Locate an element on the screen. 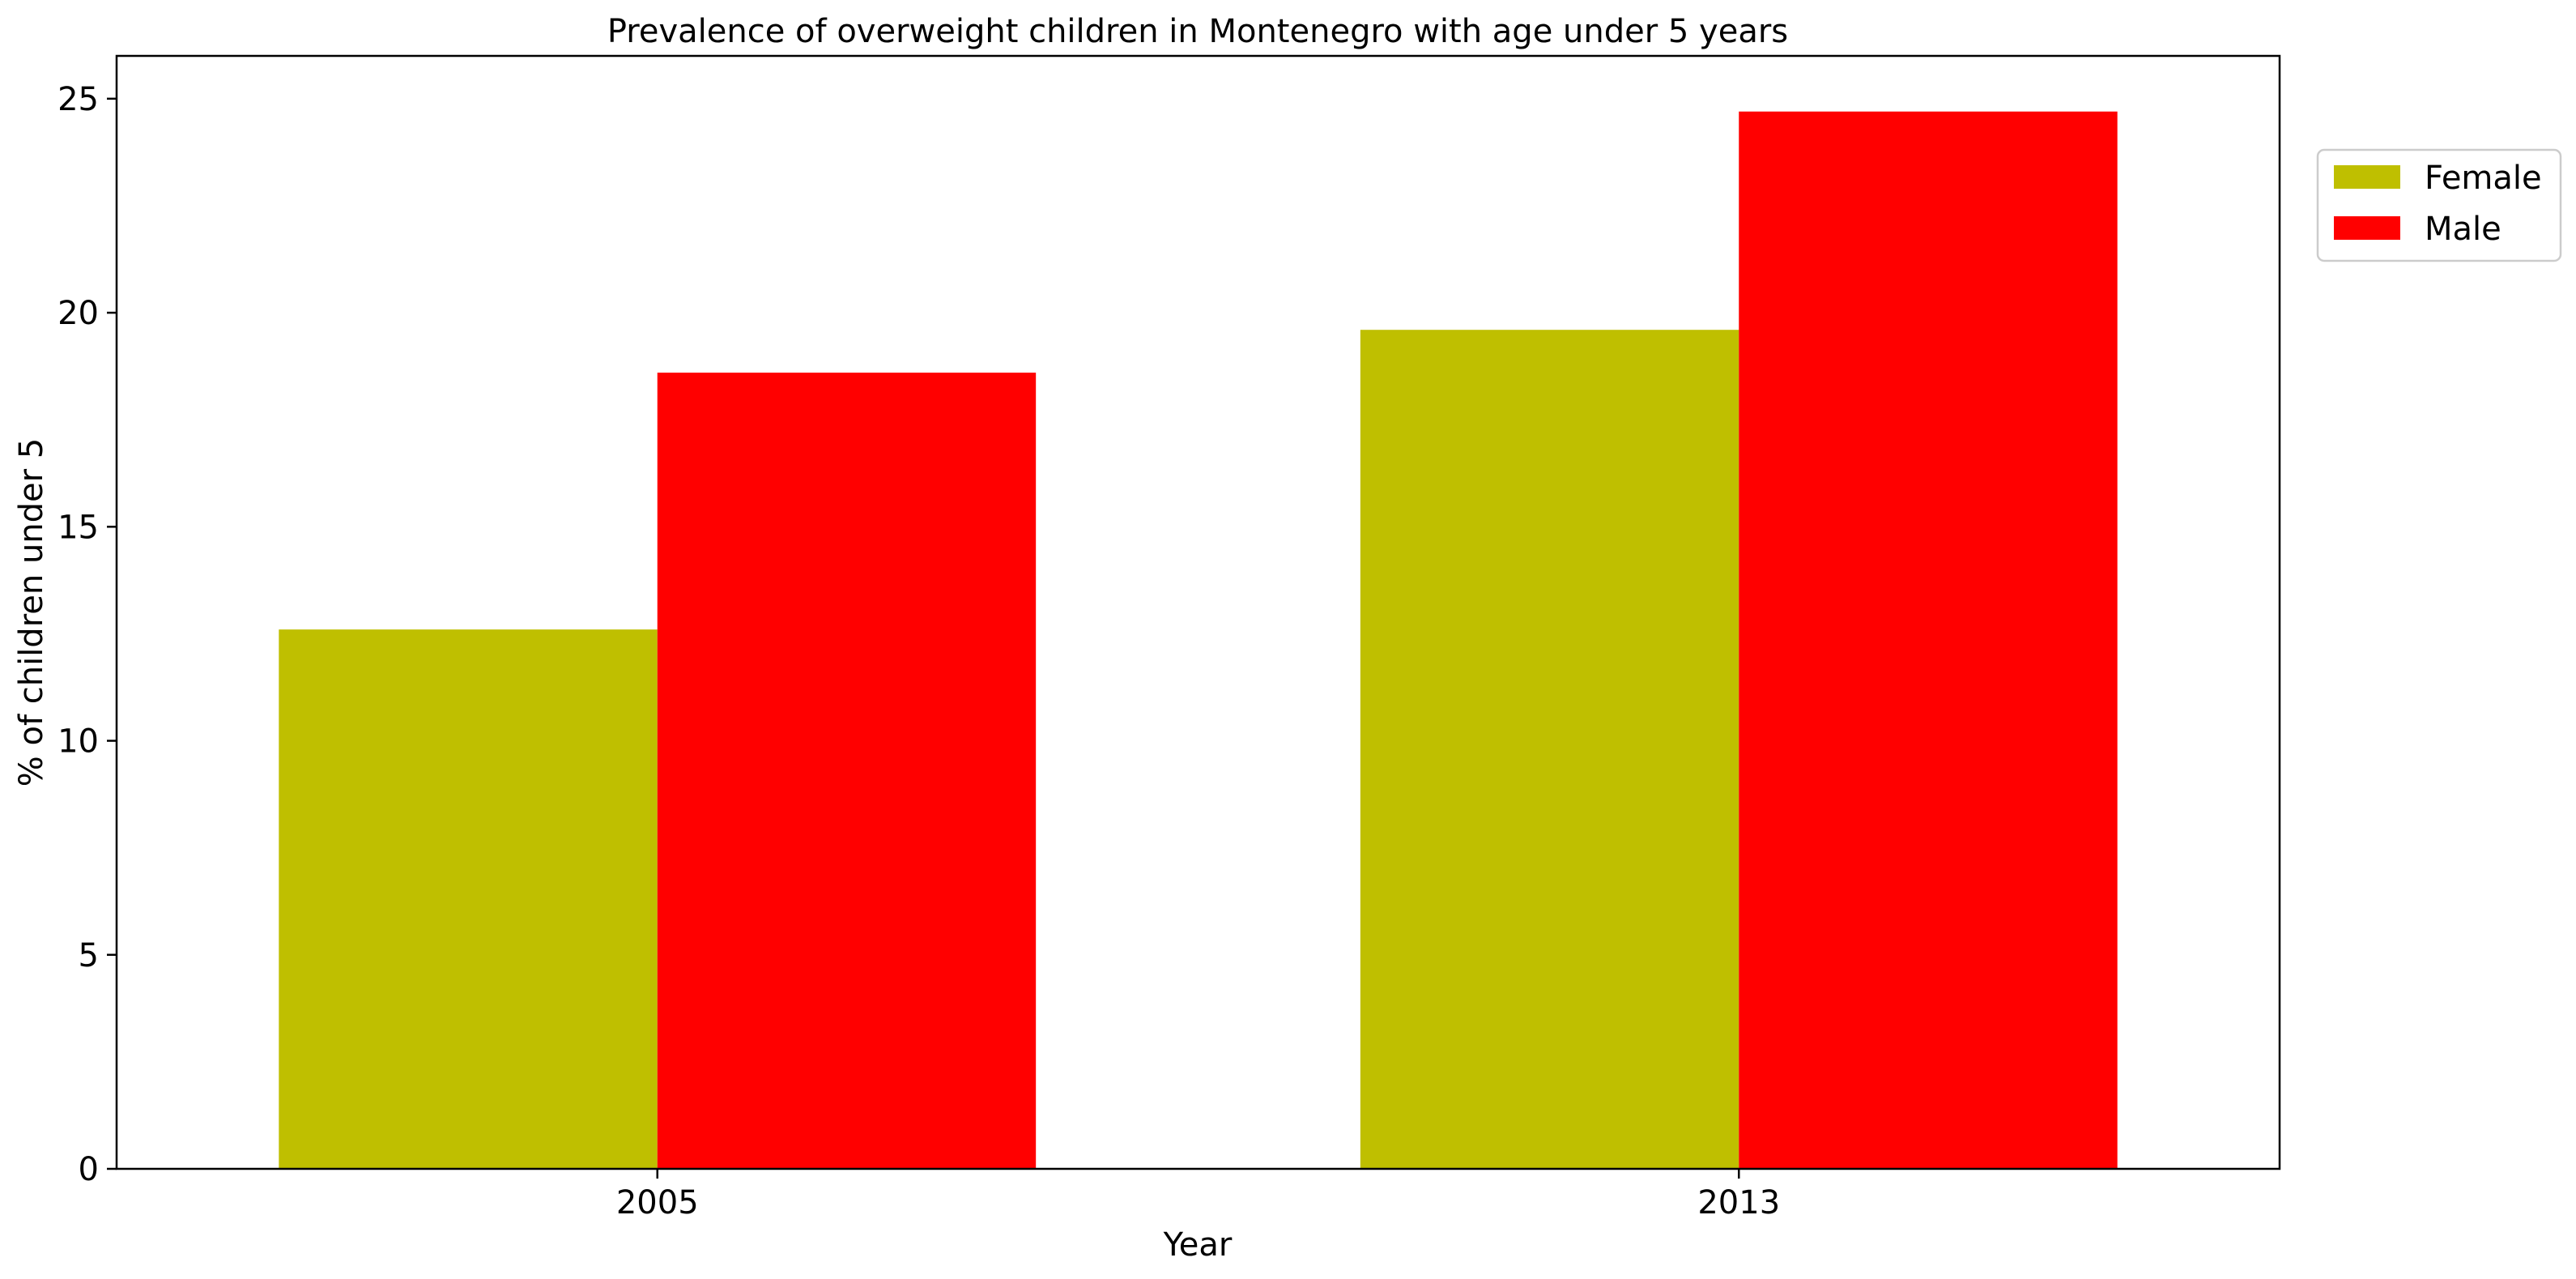 This screenshot has width=2576, height=1279. bar-male-2013 is located at coordinates (1928, 640).